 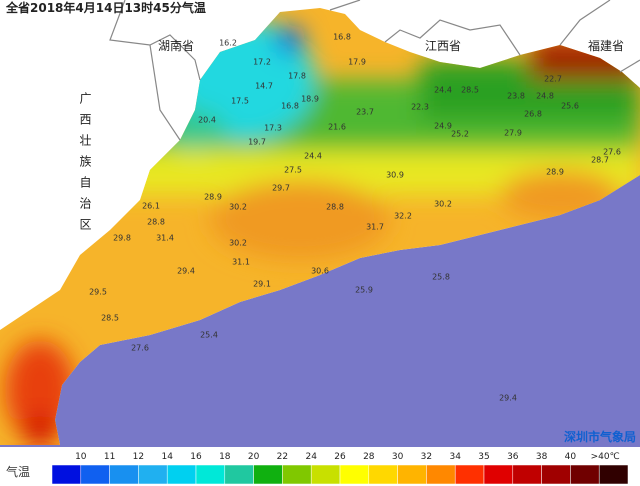 What do you see at coordinates (365, 112) in the screenshot?
I see `station-reading: 23.7` at bounding box center [365, 112].